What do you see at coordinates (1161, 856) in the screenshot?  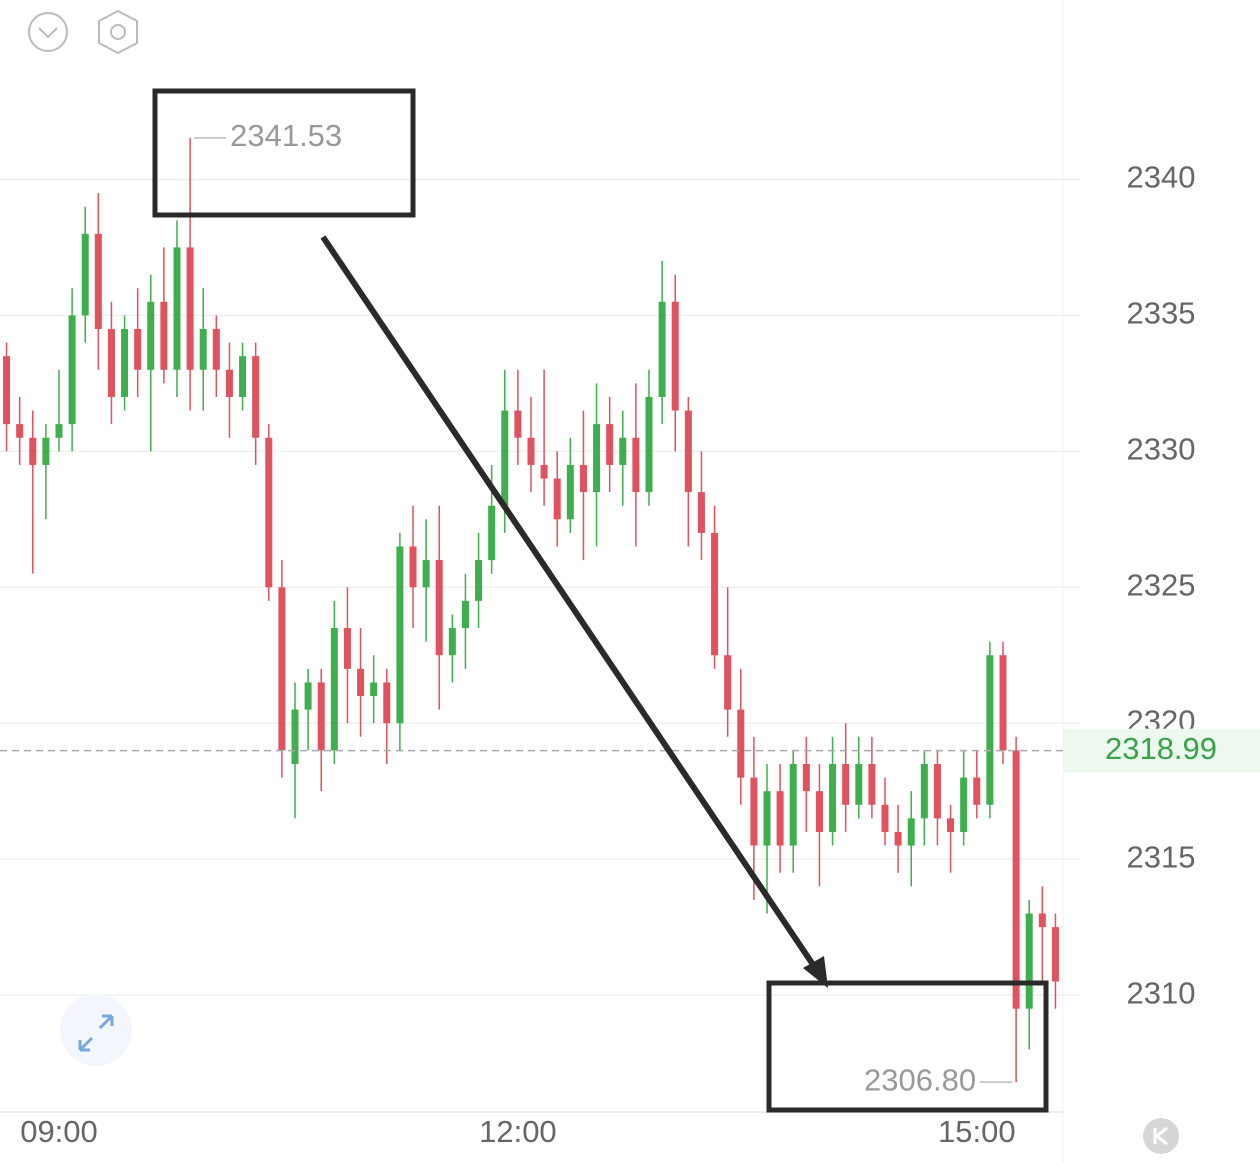 I see `y-tick-label: 2315` at bounding box center [1161, 856].